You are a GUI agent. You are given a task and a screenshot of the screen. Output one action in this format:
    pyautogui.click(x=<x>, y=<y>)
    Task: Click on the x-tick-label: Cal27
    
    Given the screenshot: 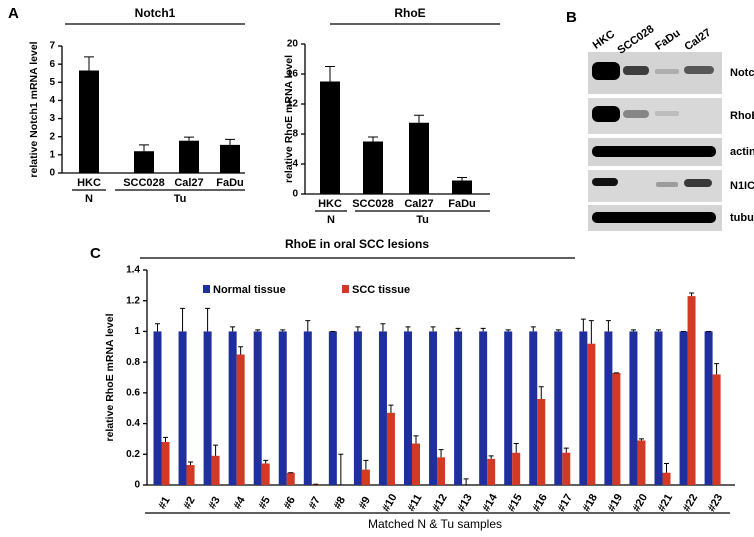 What is the action you would take?
    pyautogui.click(x=418, y=204)
    